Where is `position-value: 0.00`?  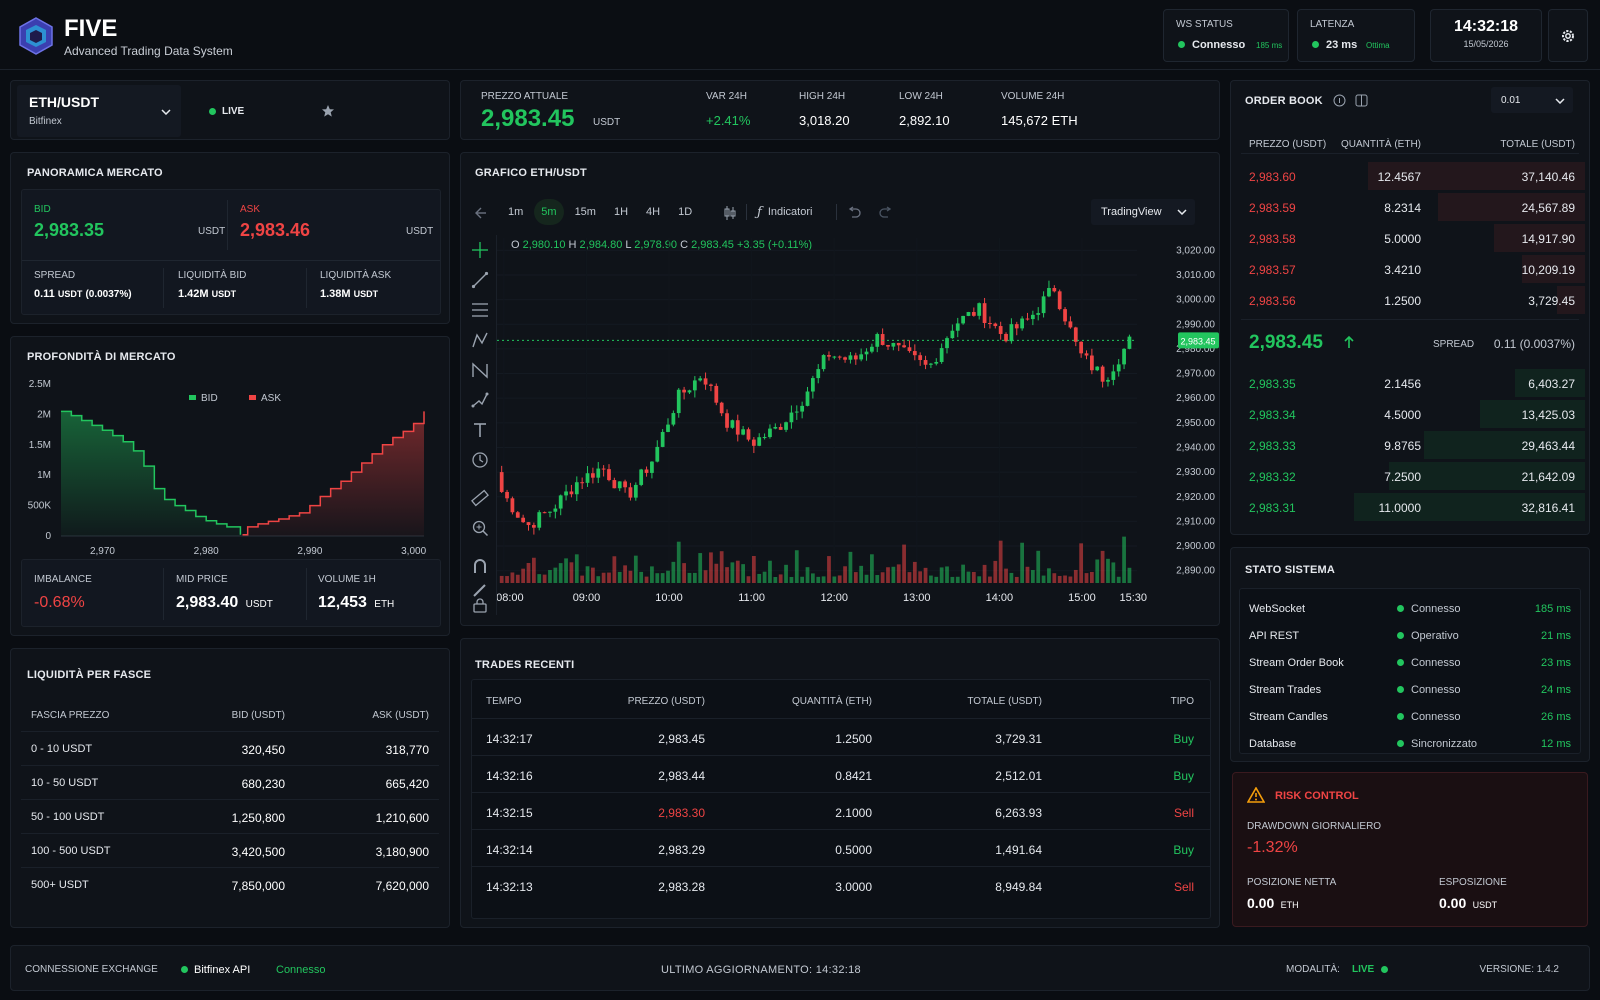 position-value: 0.00 is located at coordinates (1261, 903).